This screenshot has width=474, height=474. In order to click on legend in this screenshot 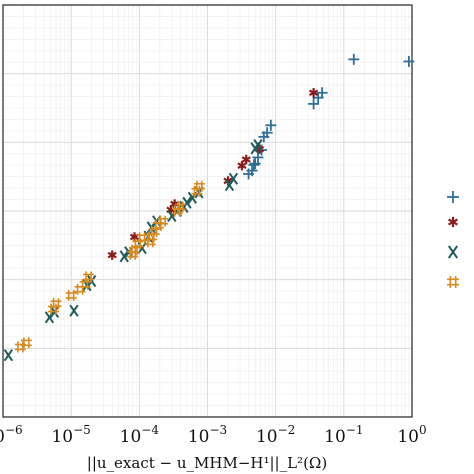, I will do `click(453, 239)`.